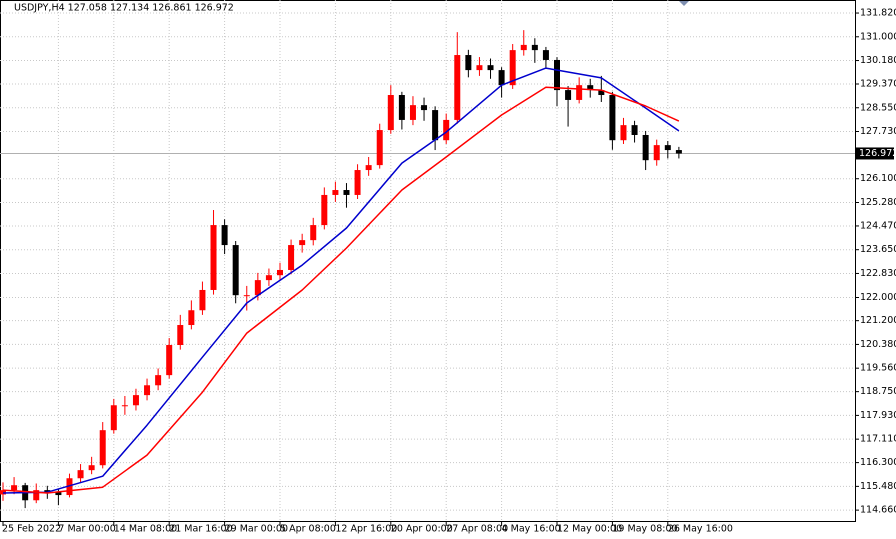  I want to click on x-tick-label: 29 Mar 00:00, so click(256, 529).